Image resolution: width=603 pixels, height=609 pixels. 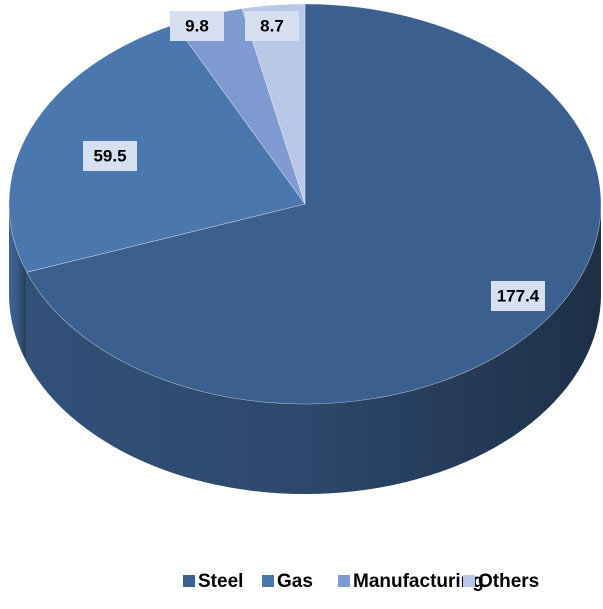 I want to click on pie-side-shade, so click(x=18, y=283).